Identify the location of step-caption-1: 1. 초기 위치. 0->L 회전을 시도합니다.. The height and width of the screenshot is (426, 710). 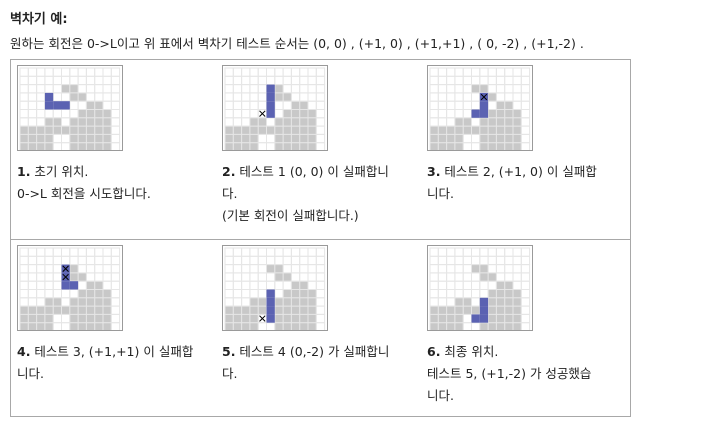
(115, 183).